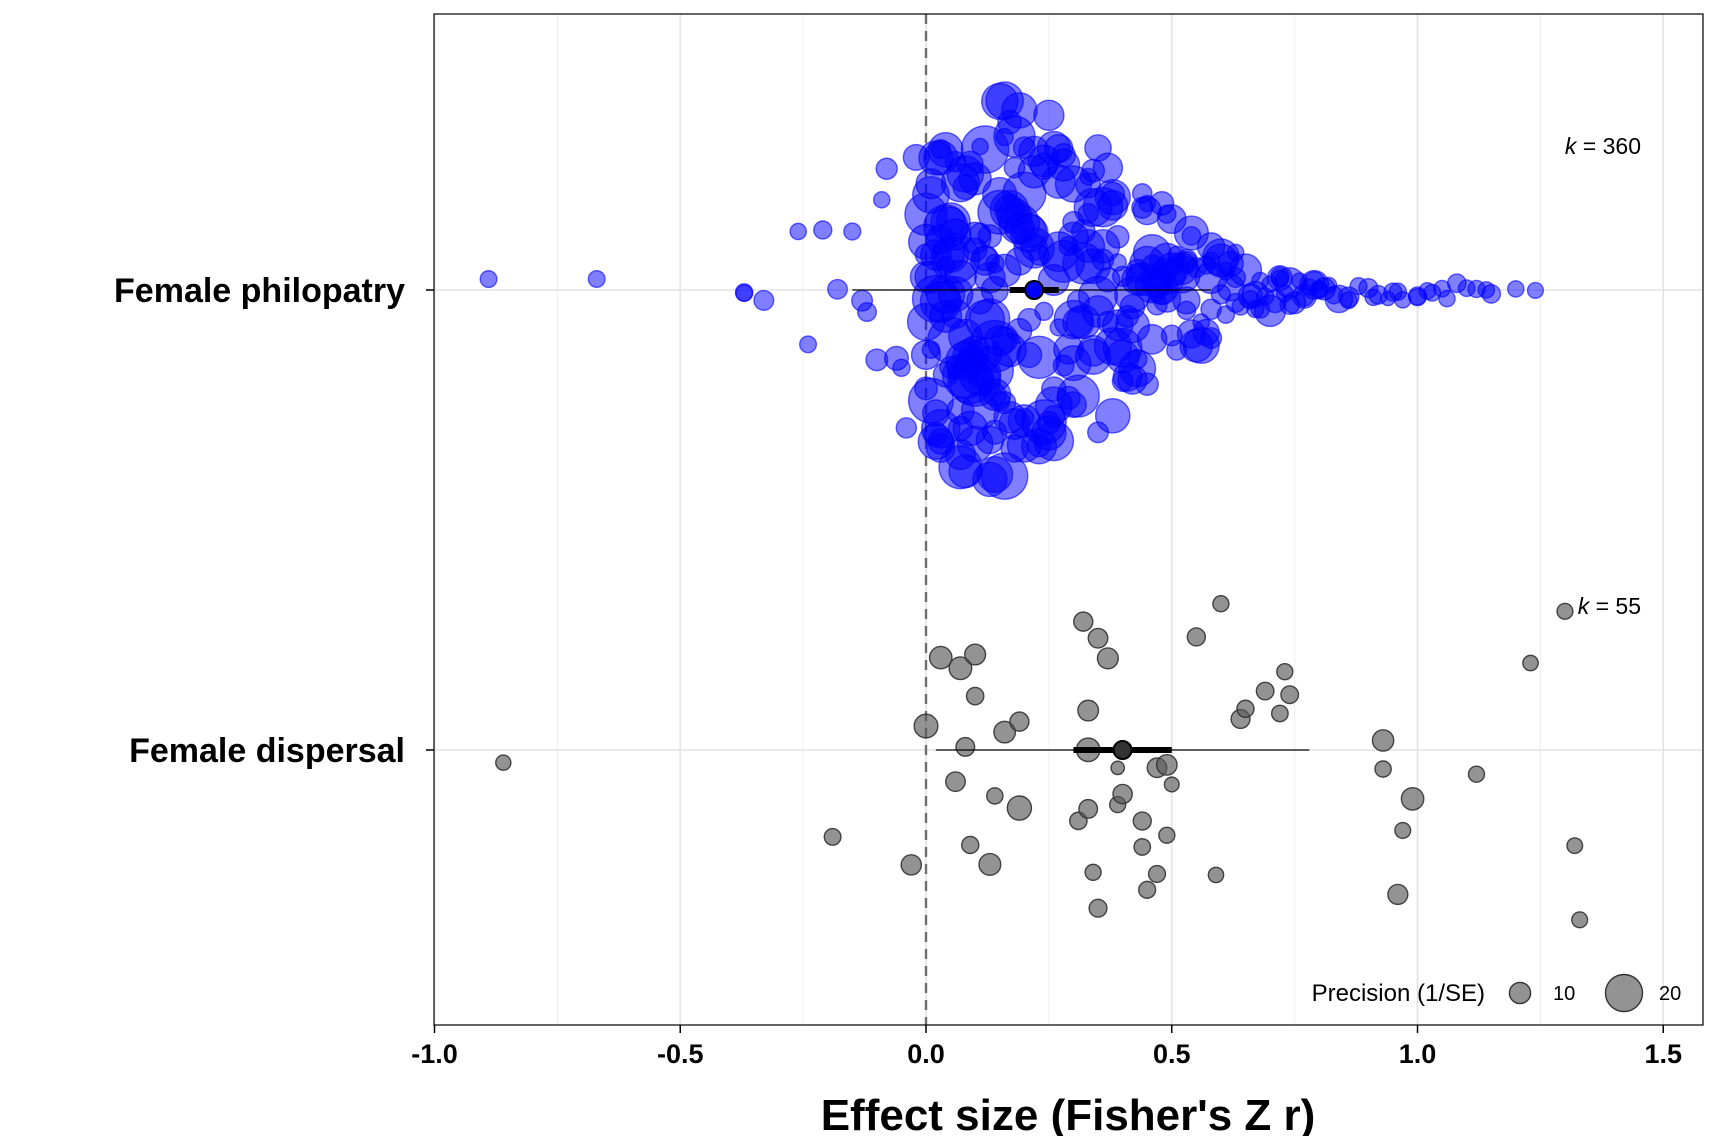 This screenshot has width=1710, height=1136. Describe the element at coordinates (267, 751) in the screenshot. I see `y-axis-label: Female dispersal` at that location.